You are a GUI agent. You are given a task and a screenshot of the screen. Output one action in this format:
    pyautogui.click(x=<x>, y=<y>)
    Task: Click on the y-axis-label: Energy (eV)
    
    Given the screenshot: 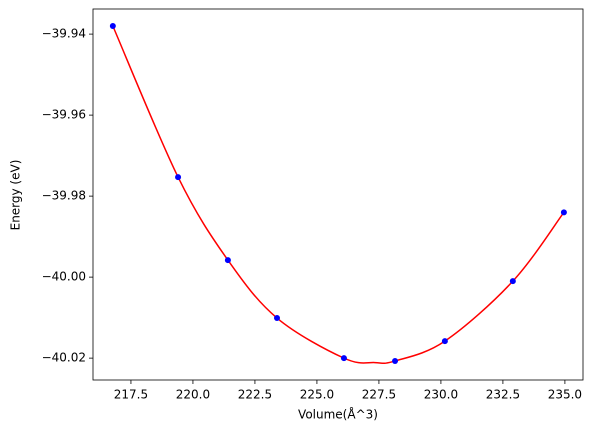 What is the action you would take?
    pyautogui.click(x=16, y=195)
    